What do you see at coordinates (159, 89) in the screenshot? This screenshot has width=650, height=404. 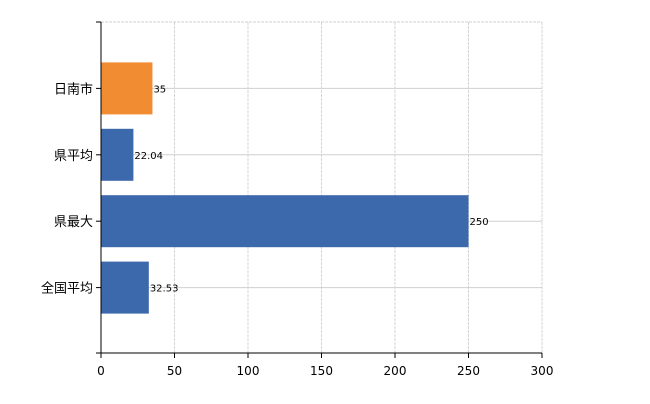 I see `data-label-0: 35` at bounding box center [159, 89].